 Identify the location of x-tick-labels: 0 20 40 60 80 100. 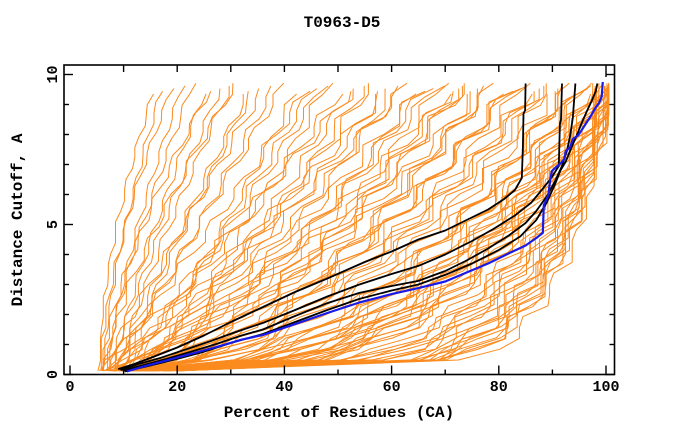
(342, 387).